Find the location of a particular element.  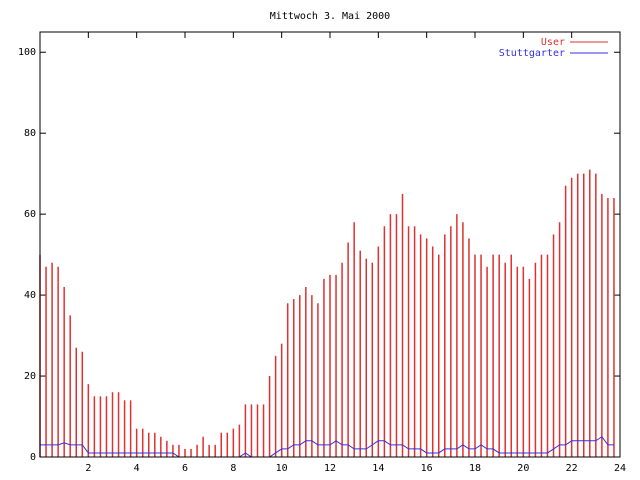

series-line is located at coordinates (327, 447).